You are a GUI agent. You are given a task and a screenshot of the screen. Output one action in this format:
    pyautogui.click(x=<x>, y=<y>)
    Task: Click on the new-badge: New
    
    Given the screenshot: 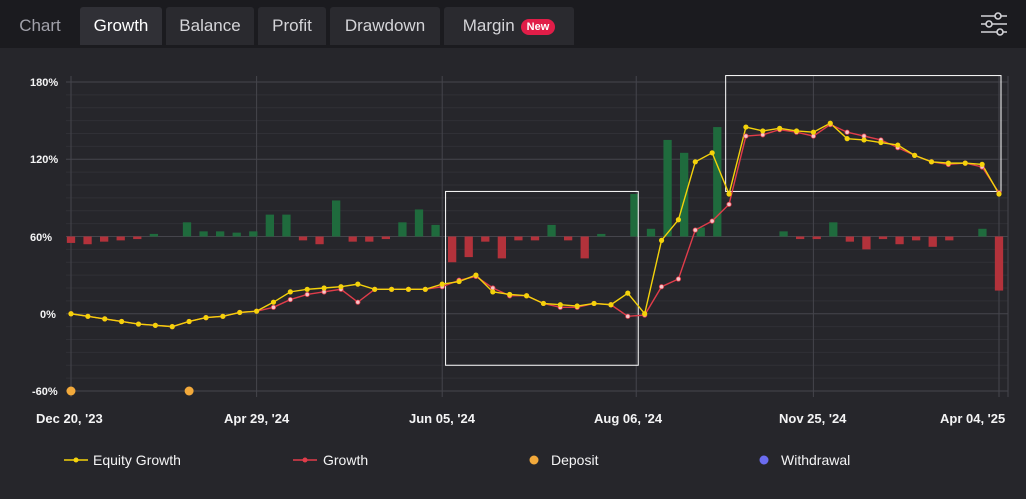 What is the action you would take?
    pyautogui.click(x=538, y=27)
    